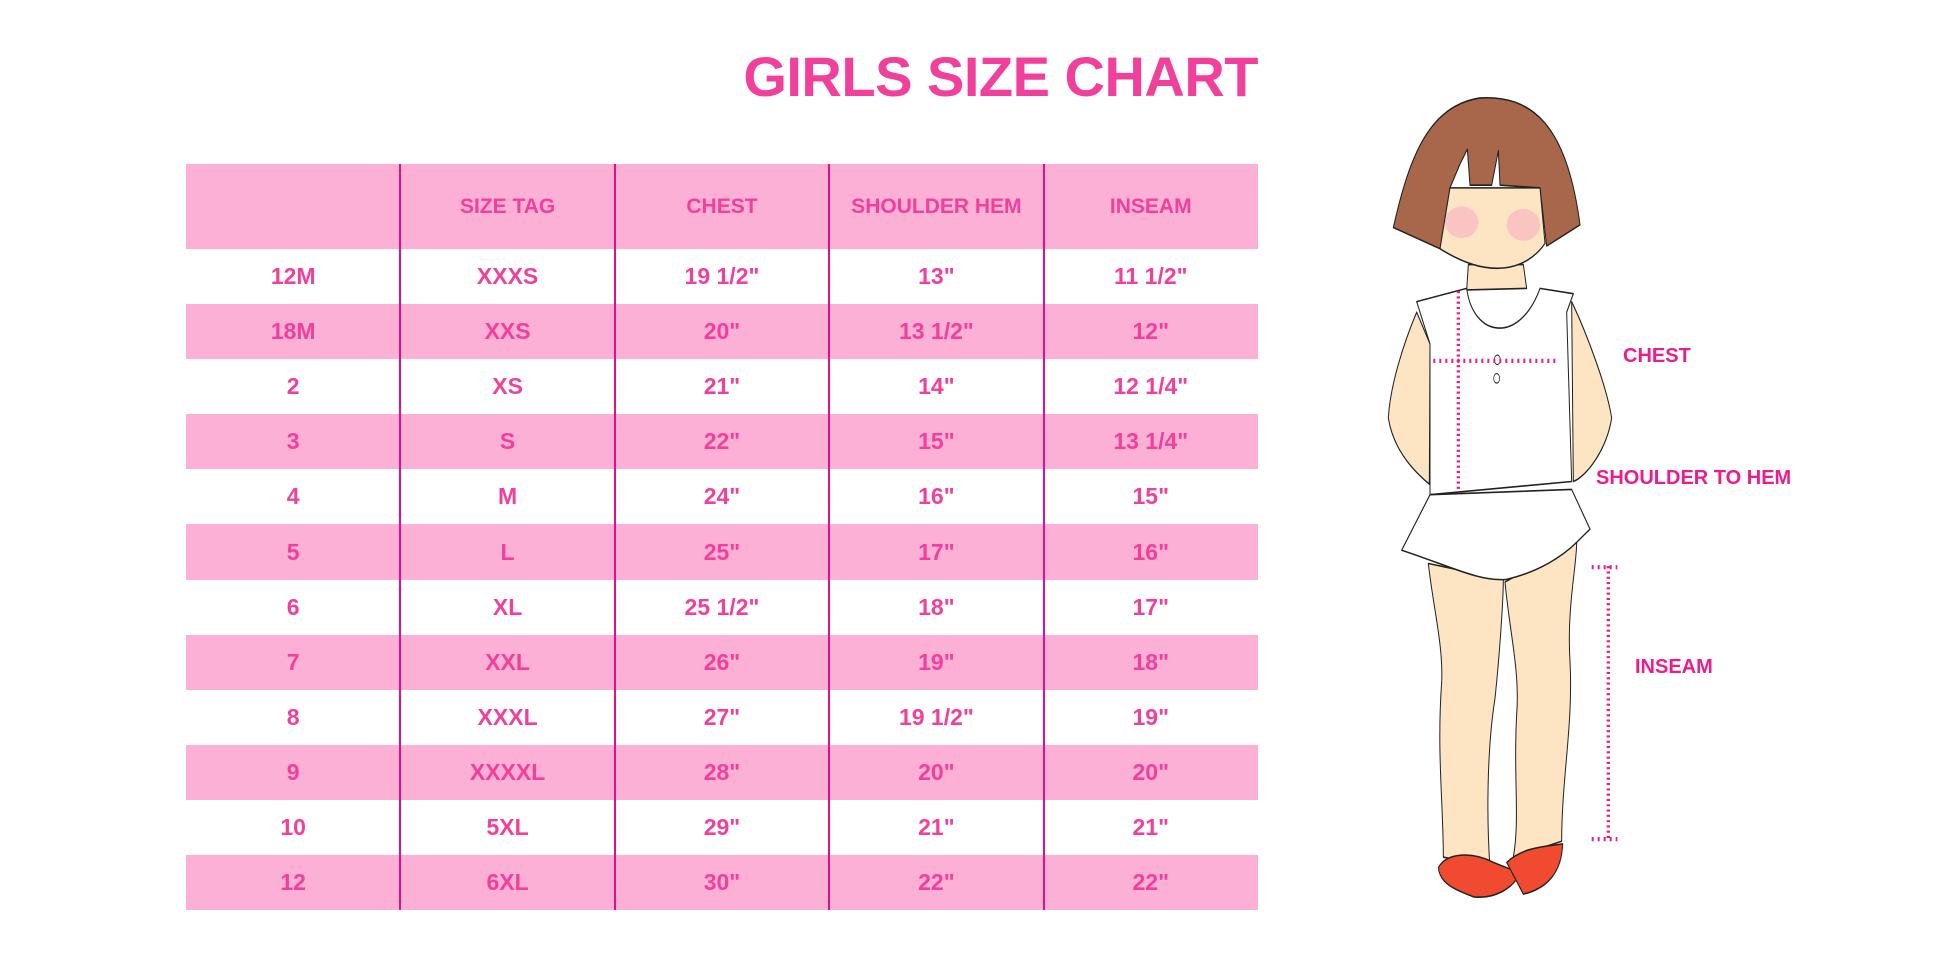 This screenshot has height=973, width=1946. What do you see at coordinates (293, 606) in the screenshot?
I see `table-cell: 6` at bounding box center [293, 606].